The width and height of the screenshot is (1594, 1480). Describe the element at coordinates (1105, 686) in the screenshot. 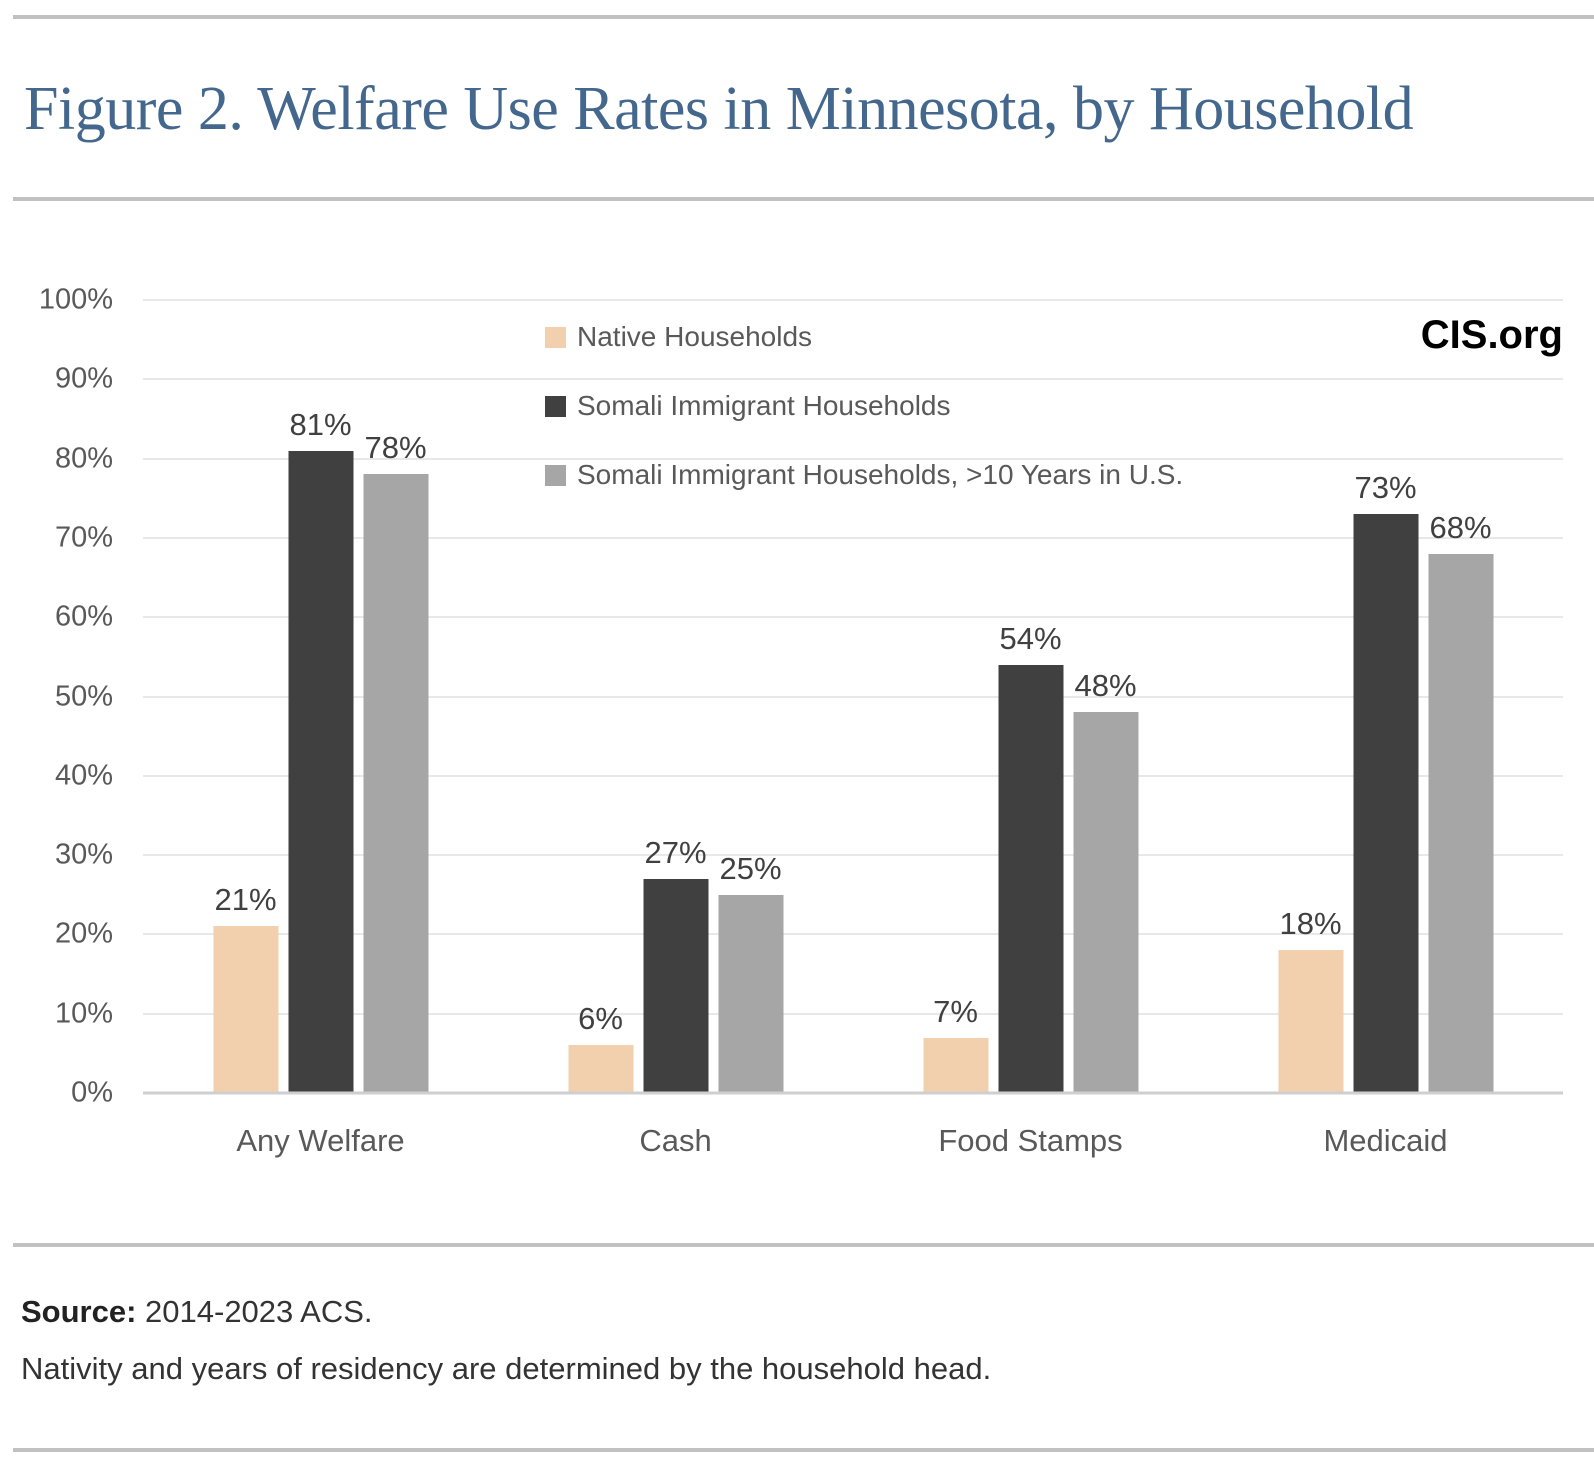

I see `value-label: 48%` at that location.